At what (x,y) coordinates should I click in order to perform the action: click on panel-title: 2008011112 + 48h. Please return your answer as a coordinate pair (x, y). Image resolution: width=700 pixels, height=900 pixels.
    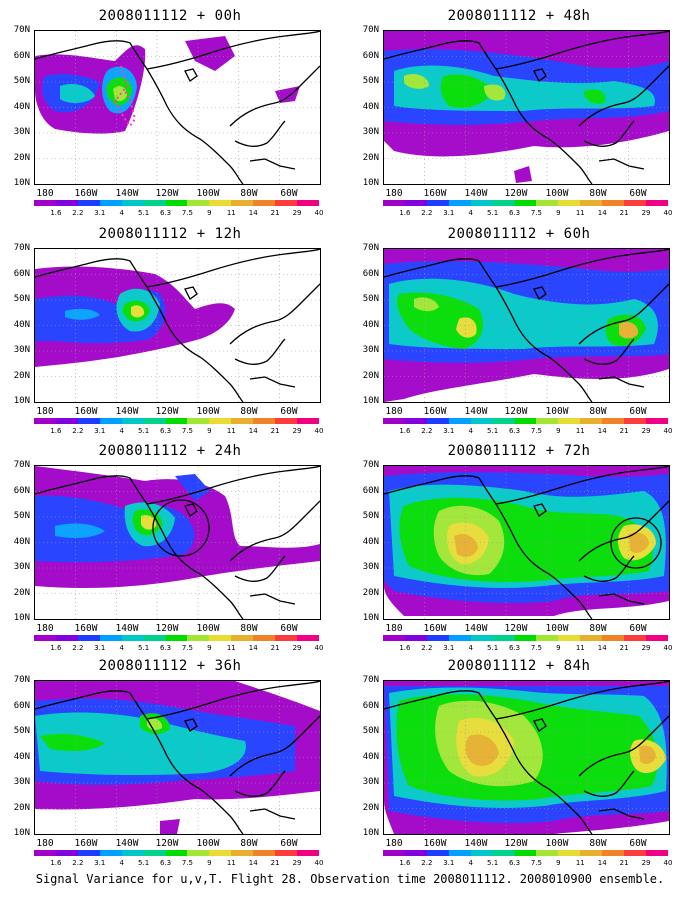
    Looking at the image, I should click on (519, 16).